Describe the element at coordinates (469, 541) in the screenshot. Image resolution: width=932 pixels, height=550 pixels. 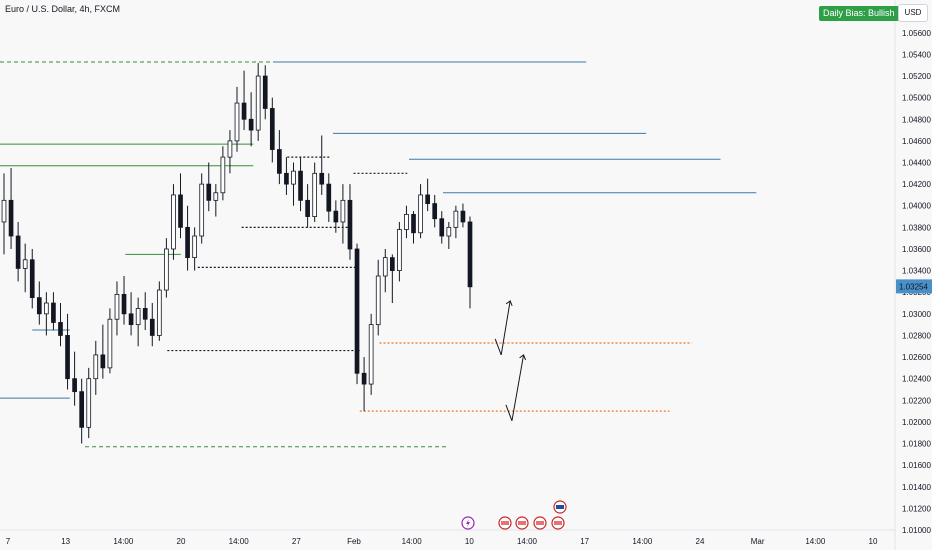
I see `x-tick-label: 10` at that location.